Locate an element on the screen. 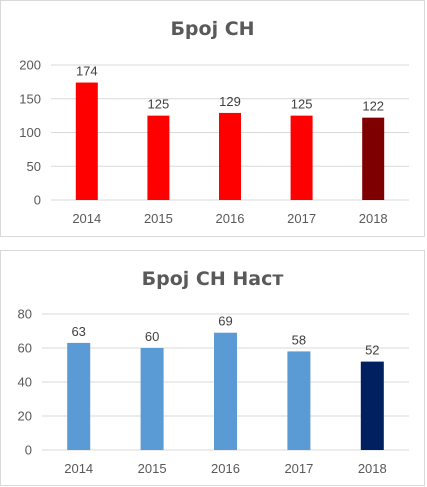  y-tick-label: 40 is located at coordinates (25, 382).